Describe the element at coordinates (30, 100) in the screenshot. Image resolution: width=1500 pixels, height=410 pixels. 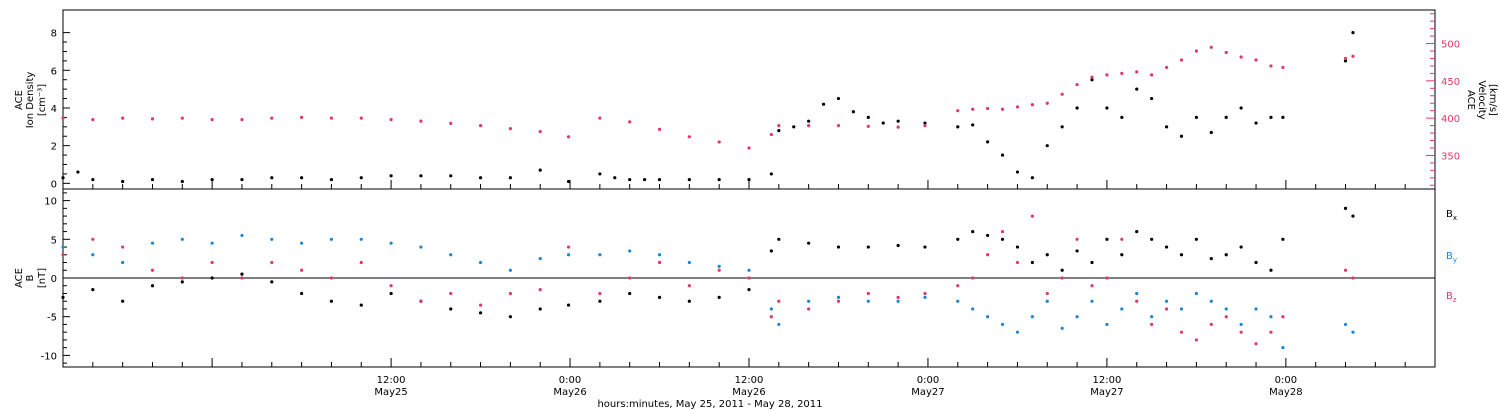
I see `top-left-ylabel-line2: Ion Density` at that location.